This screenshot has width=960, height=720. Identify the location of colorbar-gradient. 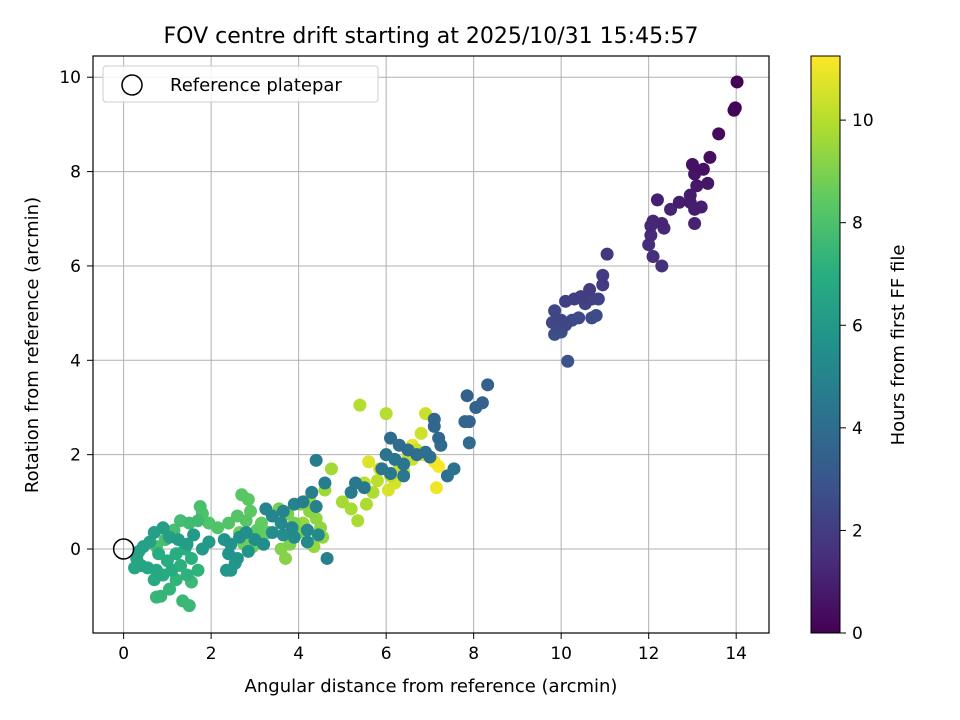
(825, 344).